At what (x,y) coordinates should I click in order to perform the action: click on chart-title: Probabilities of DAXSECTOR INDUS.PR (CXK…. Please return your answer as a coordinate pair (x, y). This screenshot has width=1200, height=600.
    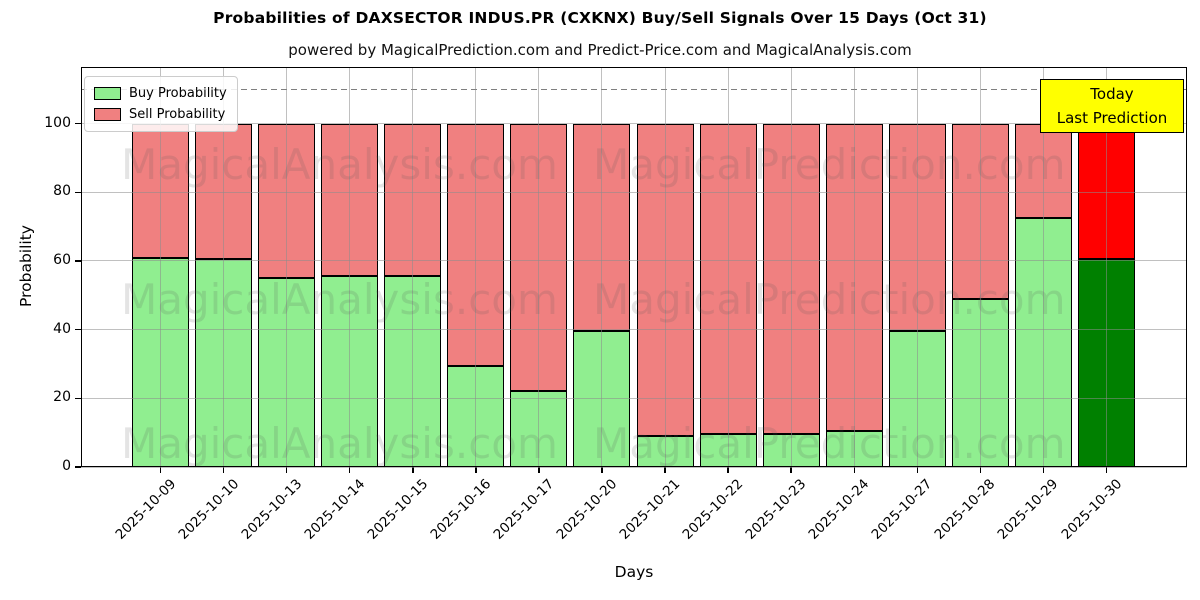
    Looking at the image, I should click on (600, 18).